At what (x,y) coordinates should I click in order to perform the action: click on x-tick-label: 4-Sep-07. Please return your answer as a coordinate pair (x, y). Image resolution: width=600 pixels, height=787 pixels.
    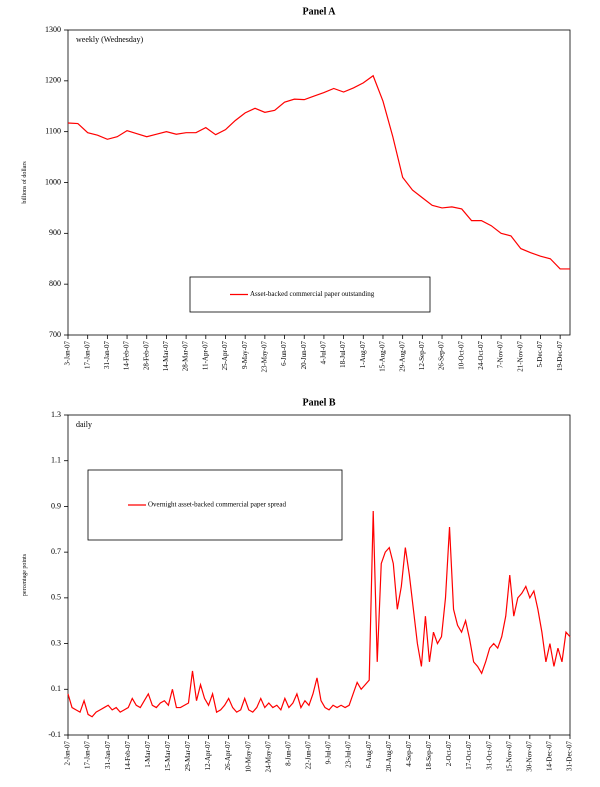
    Looking at the image, I should click on (409, 754).